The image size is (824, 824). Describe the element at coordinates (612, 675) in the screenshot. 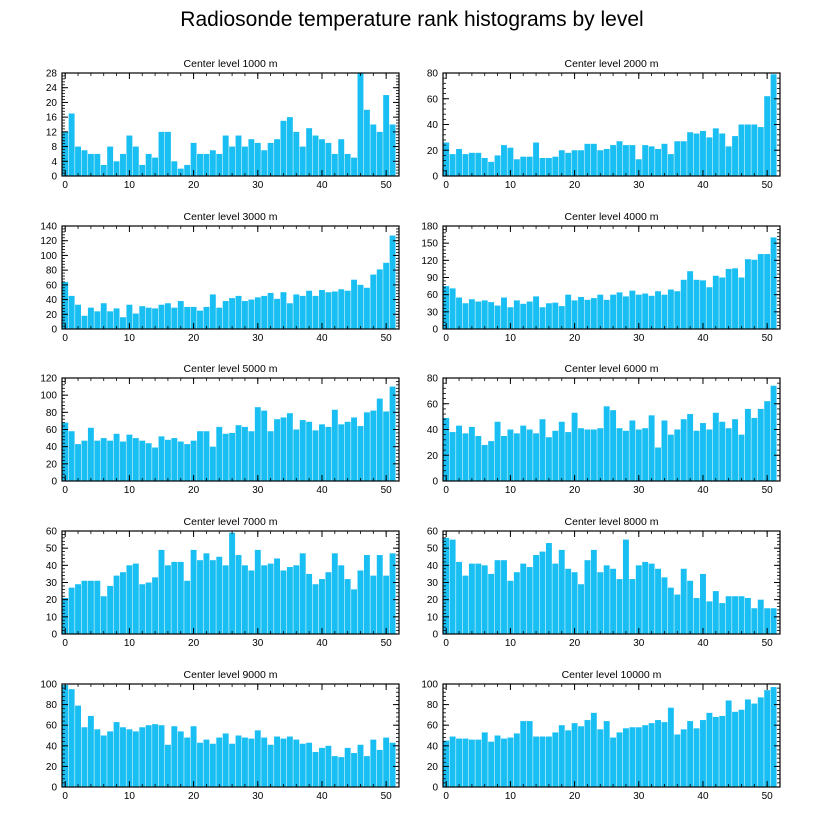

I see `panel-title: Center level 10000 m` at that location.